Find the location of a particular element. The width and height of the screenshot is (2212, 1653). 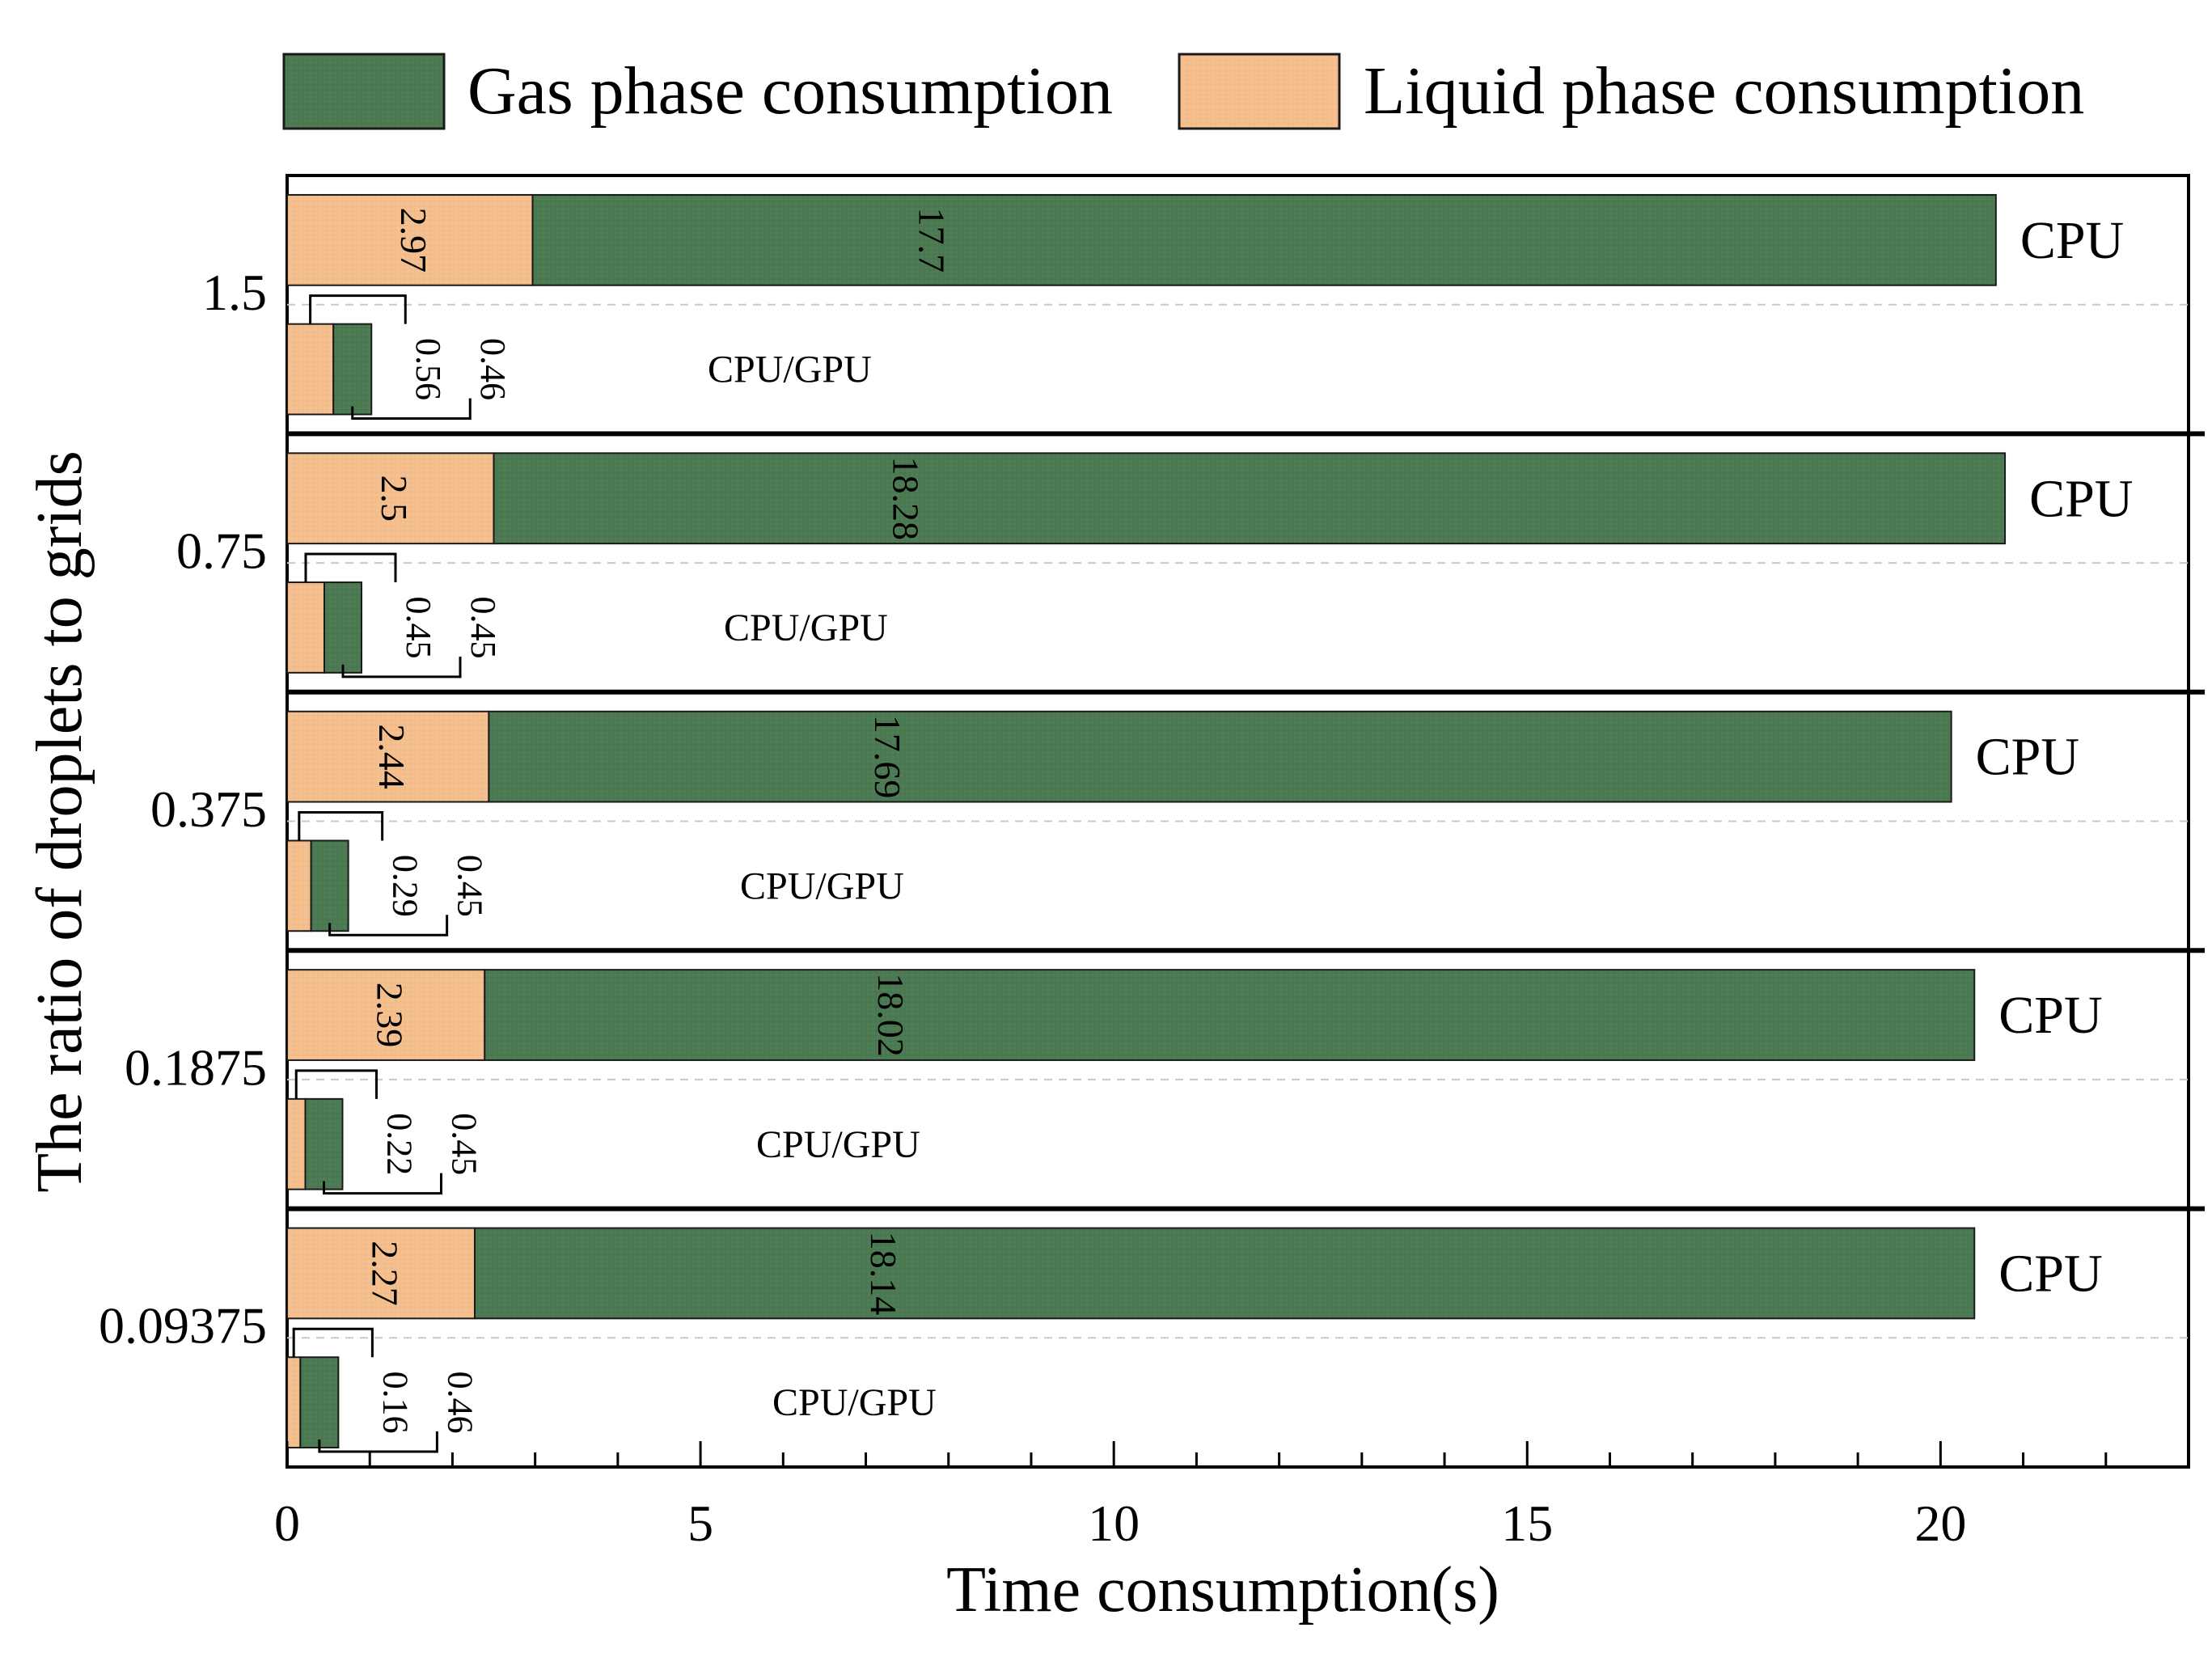

x-axis-title: Time consumption(s) is located at coordinates (1222, 1590).